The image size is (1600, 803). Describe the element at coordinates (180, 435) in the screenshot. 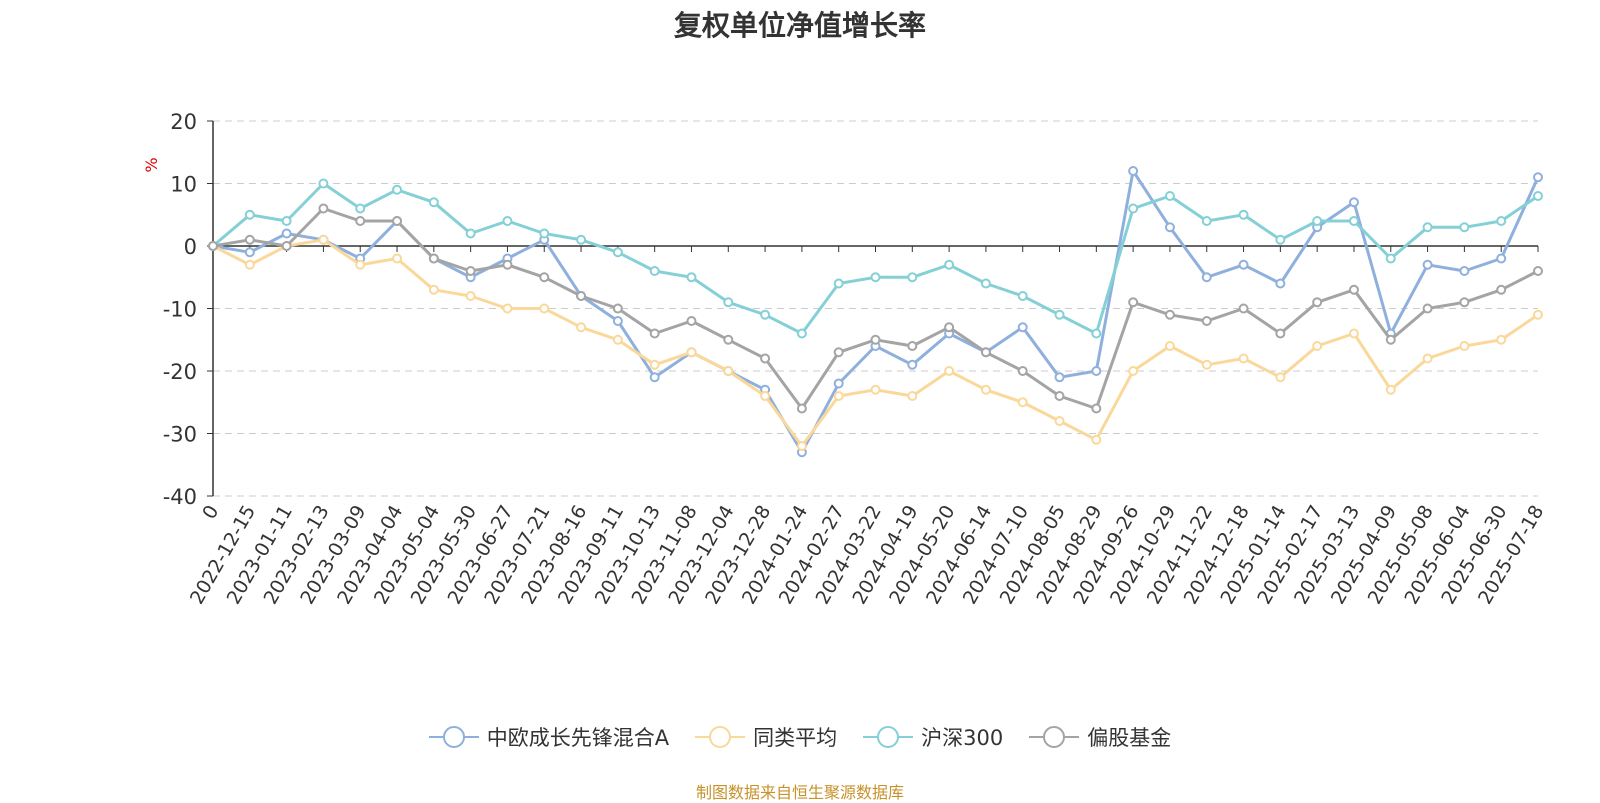

I see `y-tick-label: -30` at that location.